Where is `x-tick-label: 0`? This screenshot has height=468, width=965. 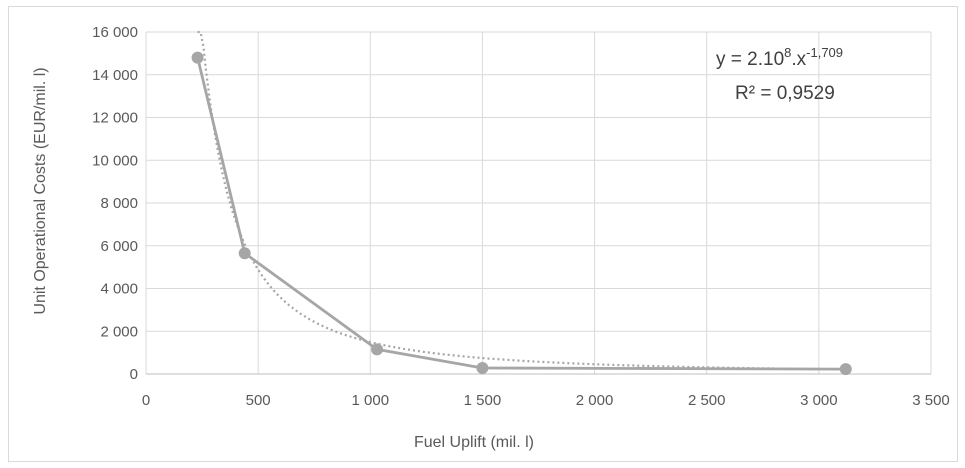
x-tick-label: 0 is located at coordinates (146, 400).